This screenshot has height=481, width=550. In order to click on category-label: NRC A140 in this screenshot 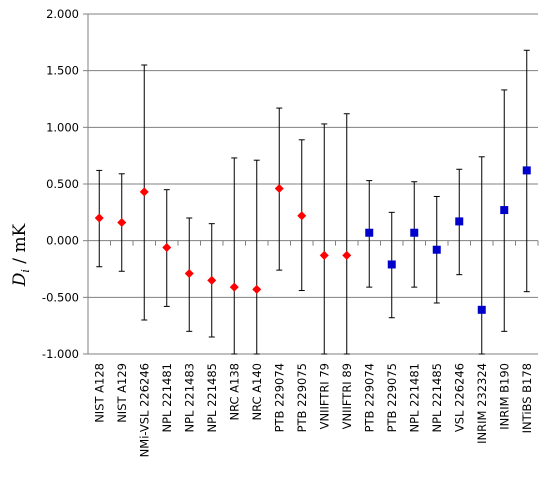, I will do `click(257, 392)`.